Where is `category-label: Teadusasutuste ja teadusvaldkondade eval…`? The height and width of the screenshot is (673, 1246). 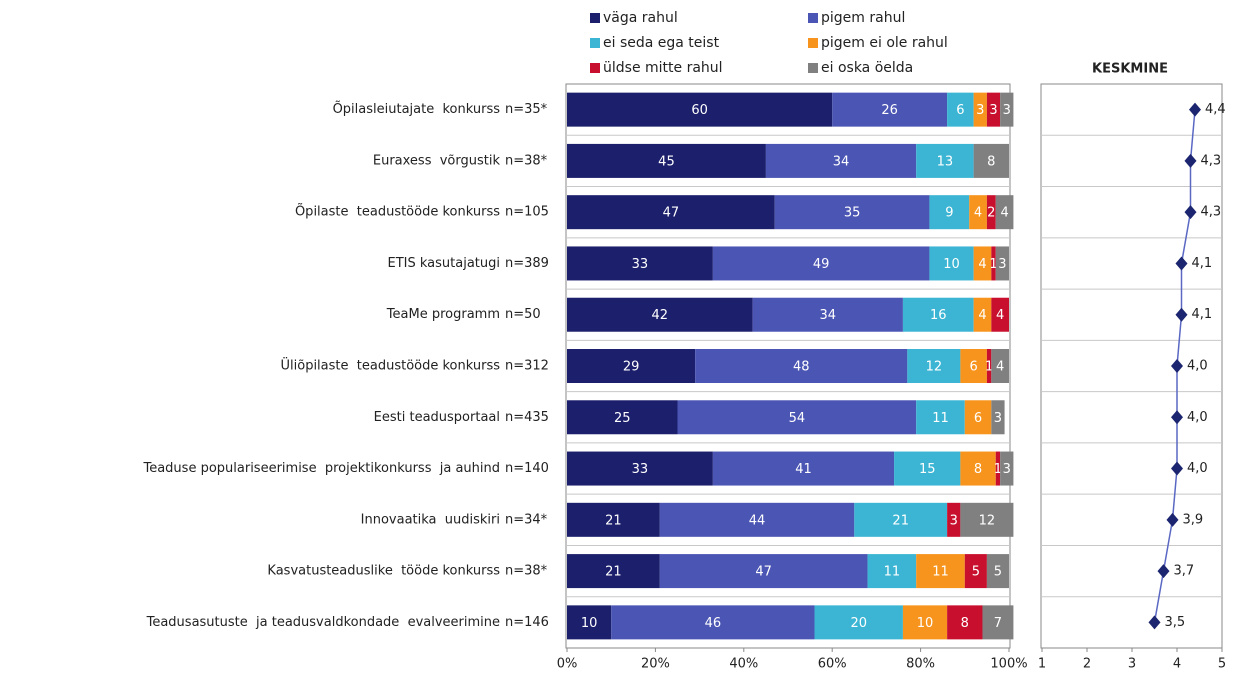
category-label: Teadusasutuste ja teadusvaldkondade eval… is located at coordinates (323, 622).